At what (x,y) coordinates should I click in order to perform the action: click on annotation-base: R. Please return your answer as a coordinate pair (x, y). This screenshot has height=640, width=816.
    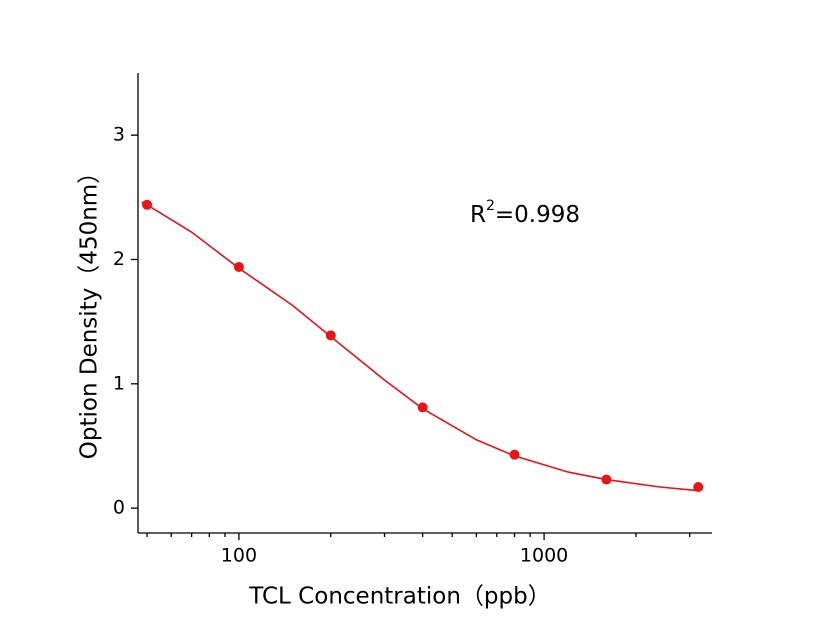
    Looking at the image, I should click on (478, 215).